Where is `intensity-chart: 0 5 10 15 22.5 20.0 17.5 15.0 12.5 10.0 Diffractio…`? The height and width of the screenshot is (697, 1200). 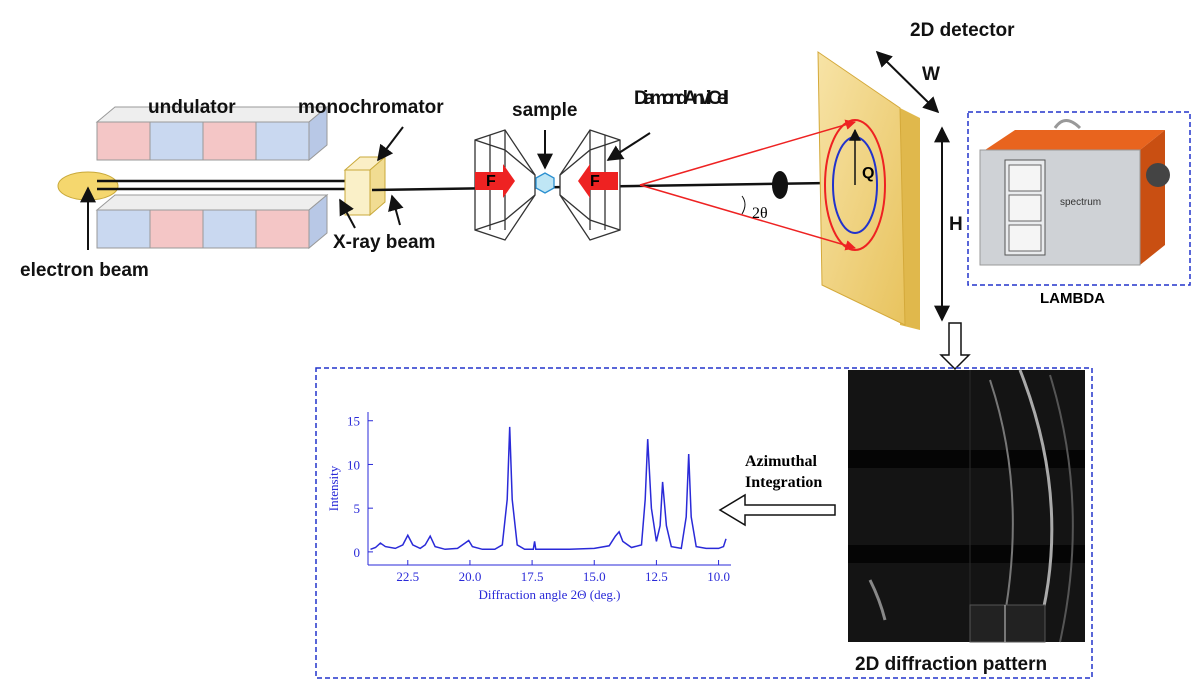
intensity-chart: 0 5 10 15 22.5 20.0 17.5 15.0 12.5 10.0 Diffractio… is located at coordinates (528, 507).